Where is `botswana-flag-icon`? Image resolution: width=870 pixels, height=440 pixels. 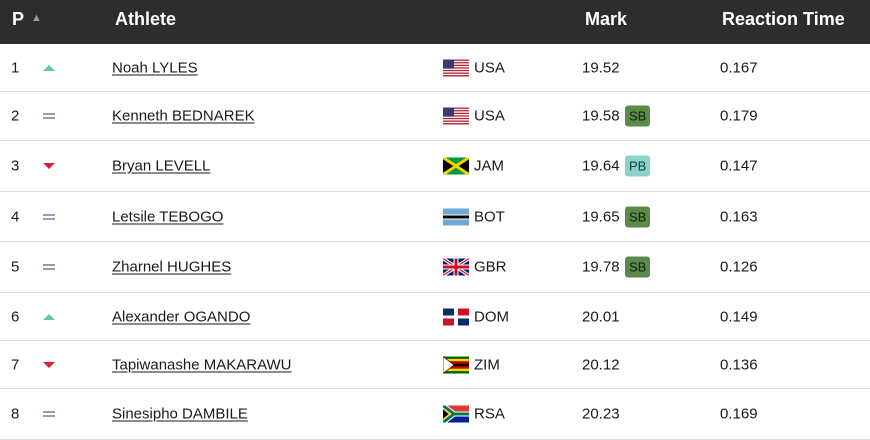 botswana-flag-icon is located at coordinates (456, 216).